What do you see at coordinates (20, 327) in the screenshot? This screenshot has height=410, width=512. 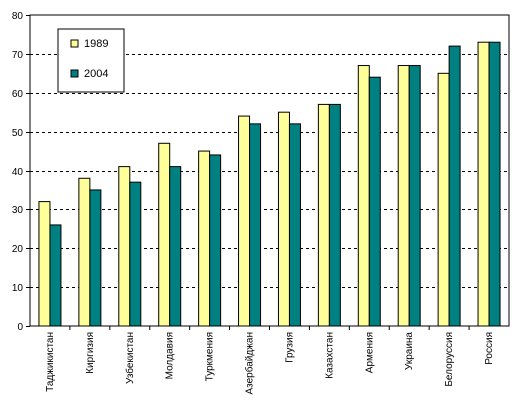 I see `y-tick-label: 0` at bounding box center [20, 327].